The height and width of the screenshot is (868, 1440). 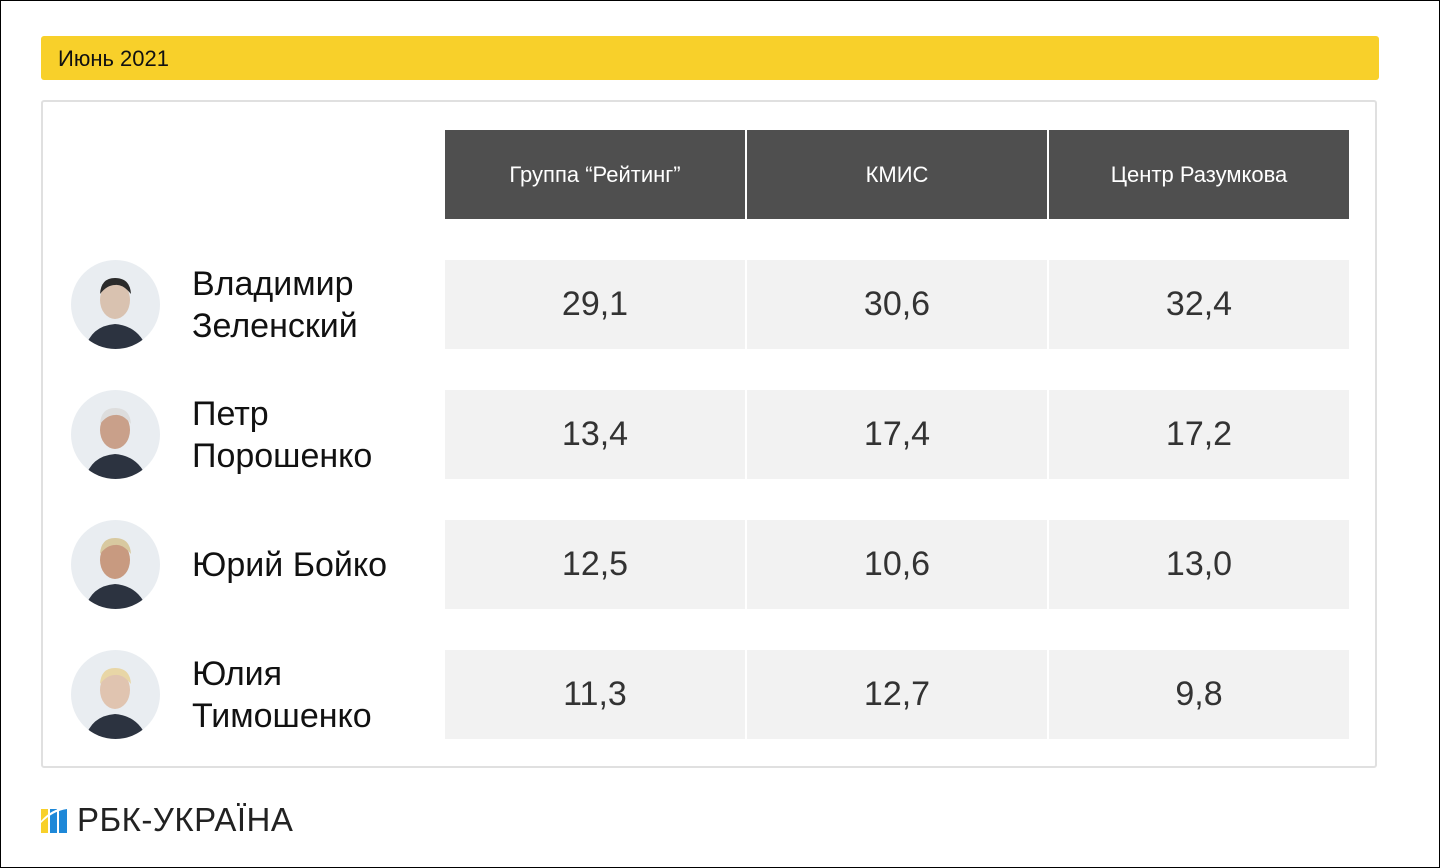 I want to click on value-cell: 11,3, so click(x=595, y=694).